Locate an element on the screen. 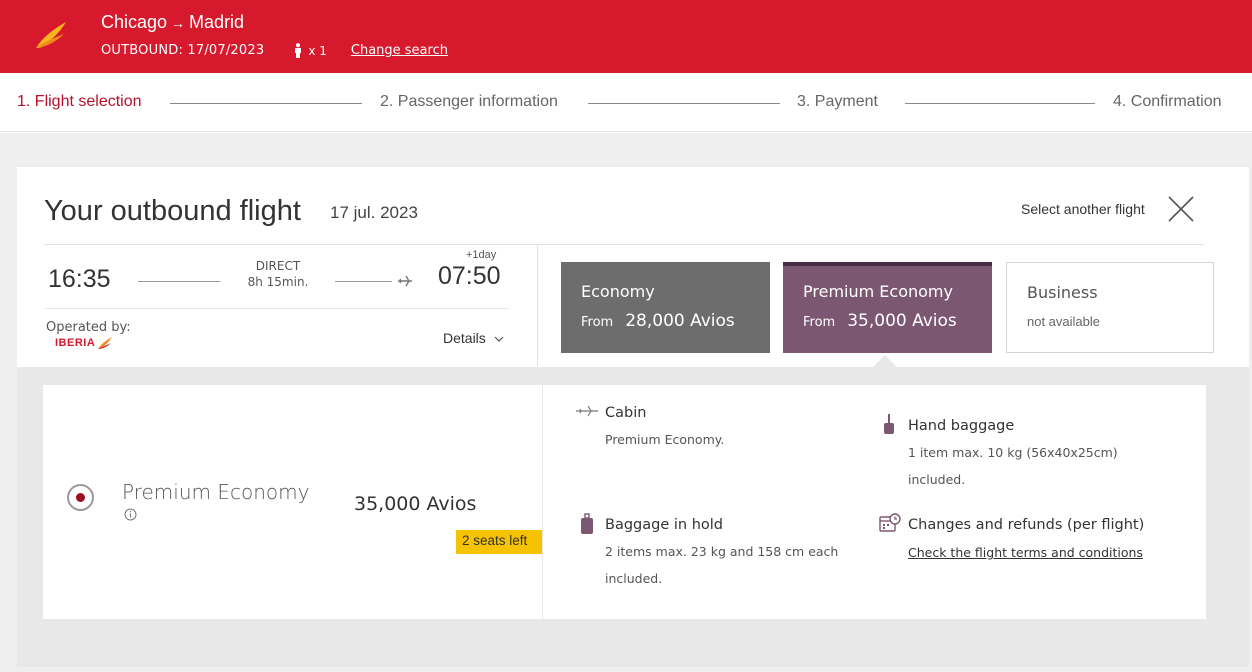 The width and height of the screenshot is (1252, 672). fare-price: 35,000 Avios is located at coordinates (902, 321).